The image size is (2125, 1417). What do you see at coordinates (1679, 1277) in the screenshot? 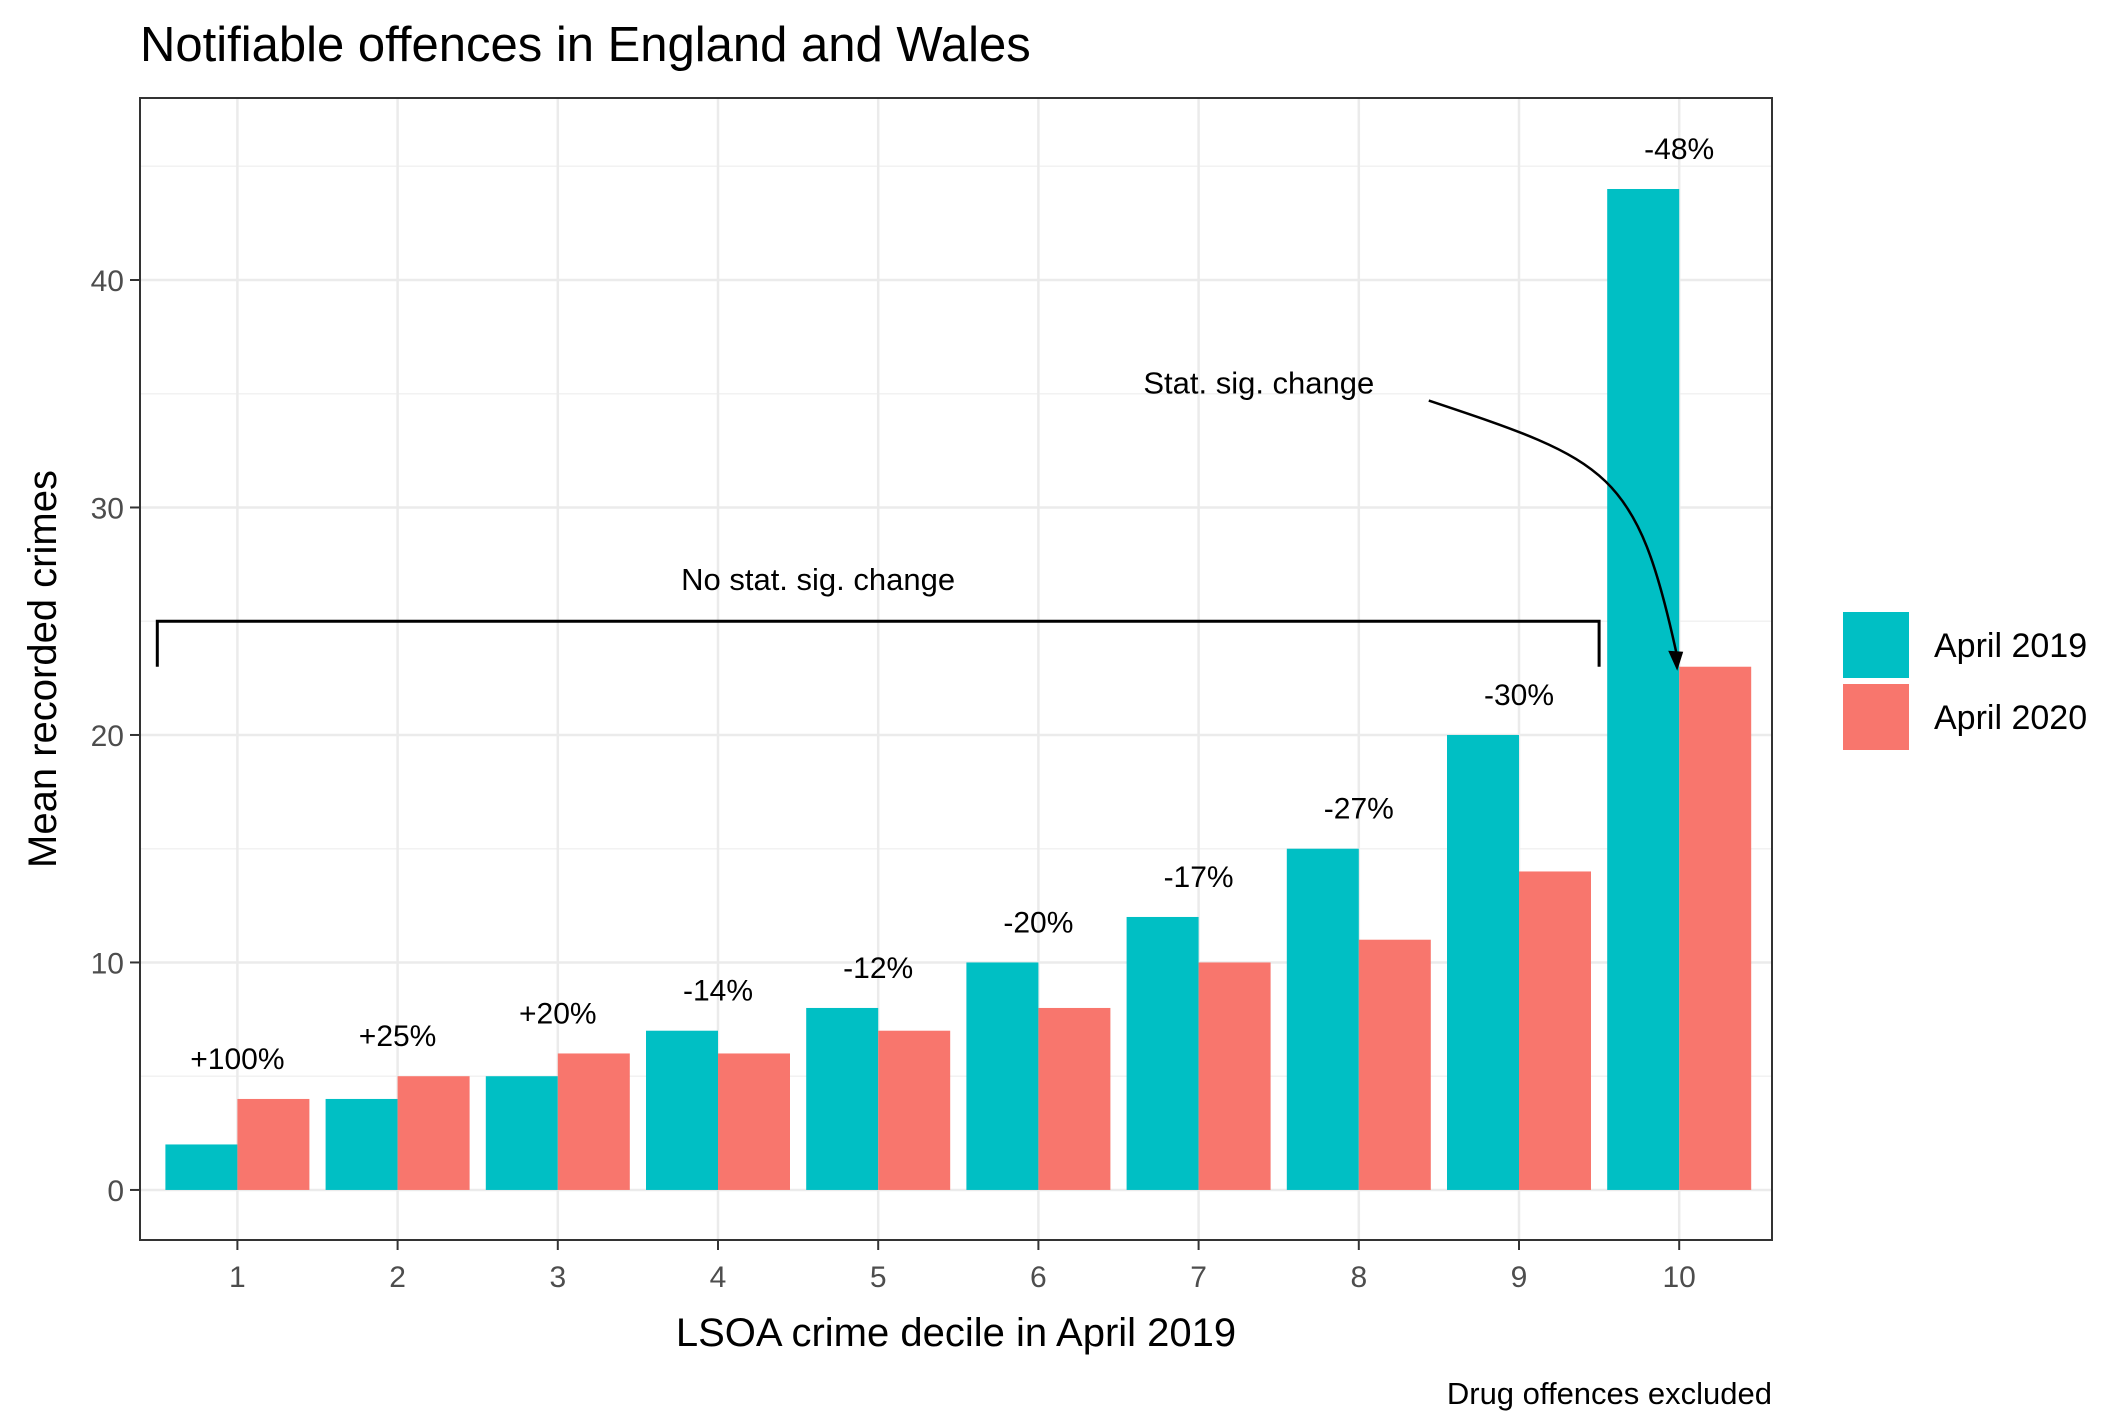
I see `x-tick-label: 10` at bounding box center [1679, 1277].